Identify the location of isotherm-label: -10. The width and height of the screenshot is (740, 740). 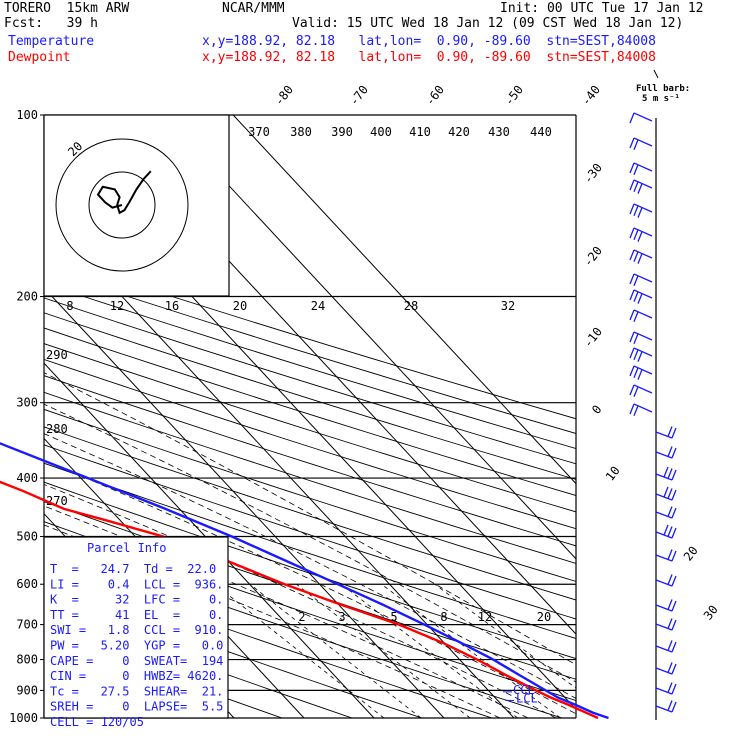
(593, 338).